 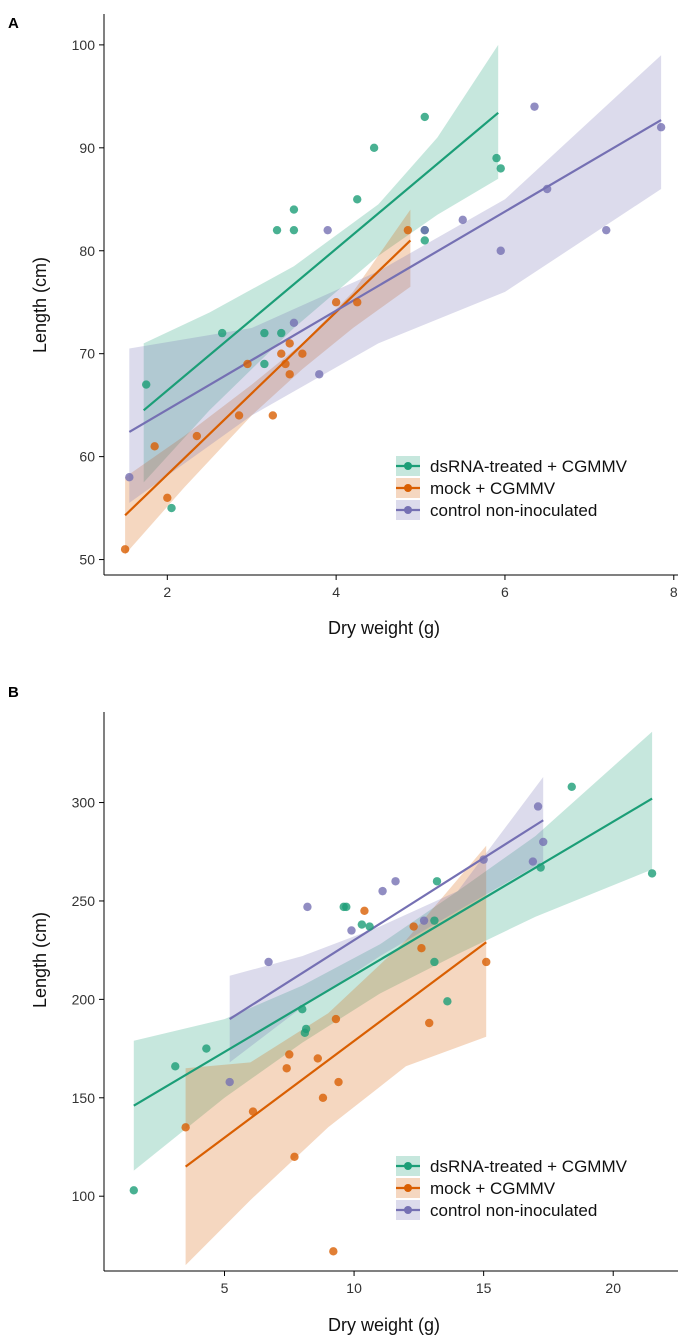 What do you see at coordinates (408, 1188) in the screenshot?
I see `panel-b-legend-marker-mock-cgmmv` at bounding box center [408, 1188].